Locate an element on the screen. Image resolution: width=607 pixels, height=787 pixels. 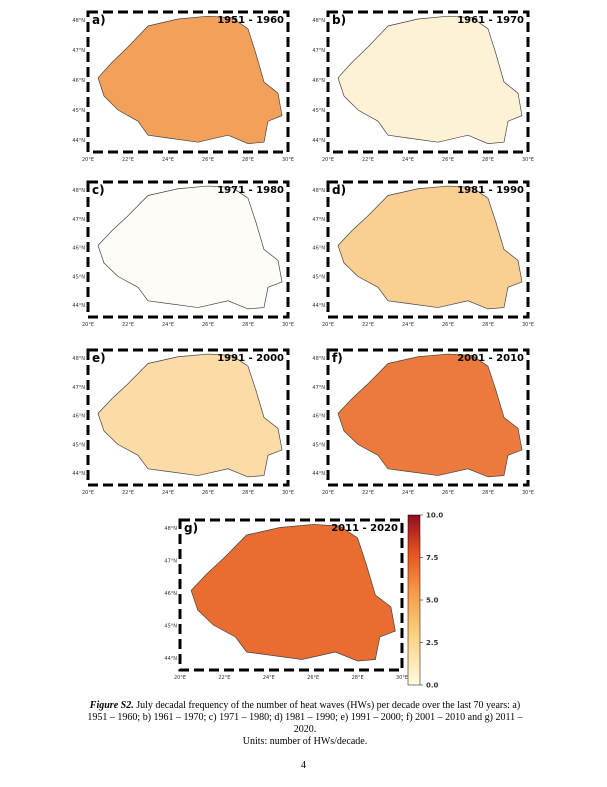
colorbar-tick-label: 7.5 is located at coordinates (432, 558).